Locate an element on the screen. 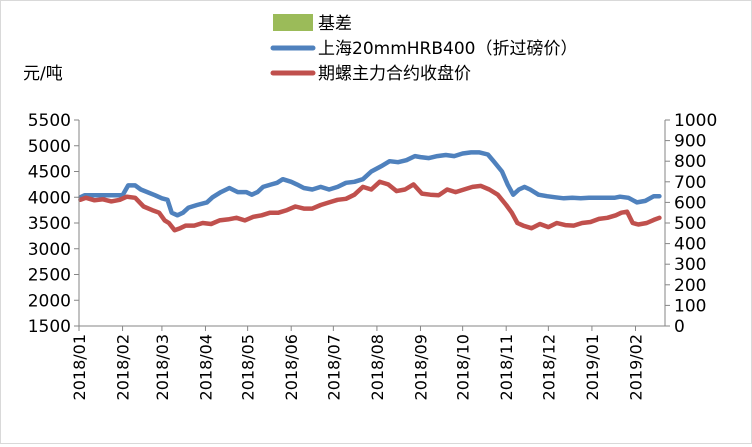 Image resolution: width=752 pixels, height=447 pixels. x-tick-label: 2018/08 is located at coordinates (377, 367).